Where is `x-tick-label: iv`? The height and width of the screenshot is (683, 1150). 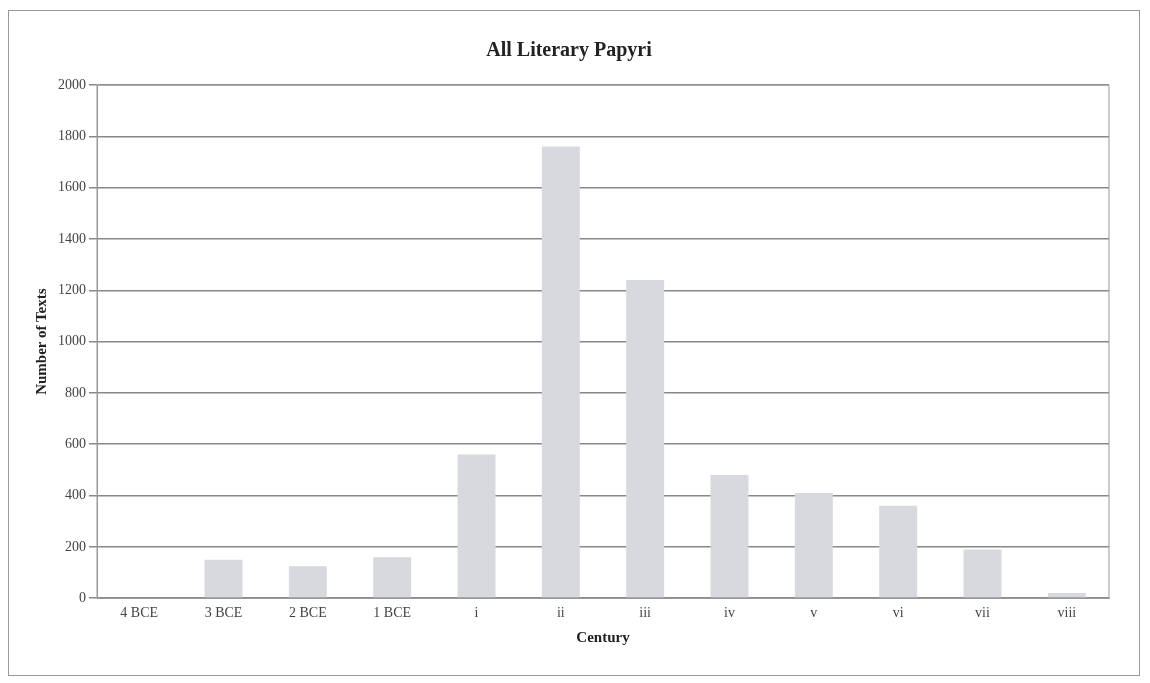 x-tick-label: iv is located at coordinates (729, 613).